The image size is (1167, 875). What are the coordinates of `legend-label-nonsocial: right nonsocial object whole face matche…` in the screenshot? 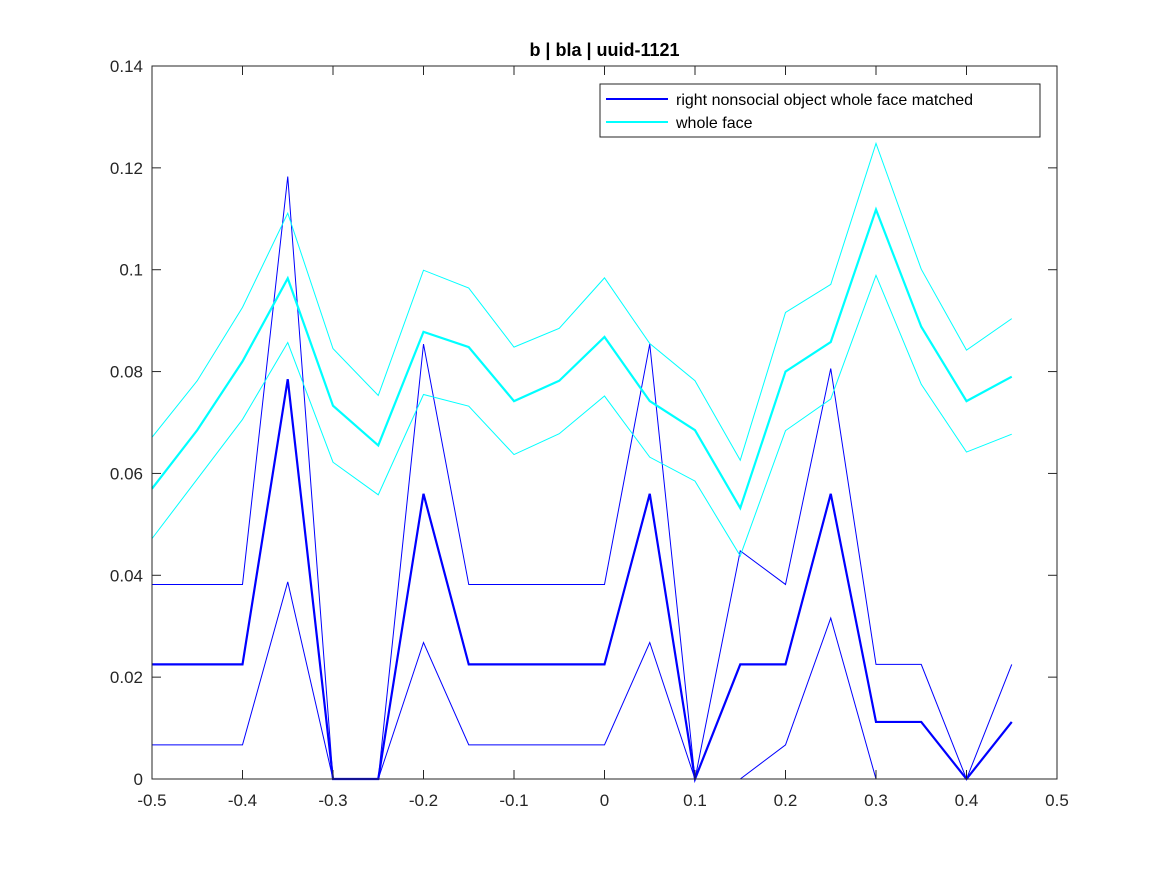 It's located at (824, 100).